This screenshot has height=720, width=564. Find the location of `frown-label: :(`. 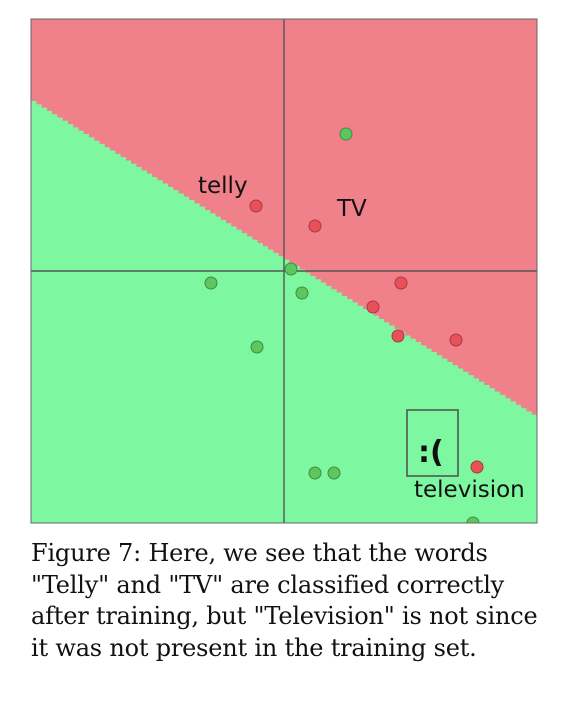

frown-label: :( is located at coordinates (431, 452).